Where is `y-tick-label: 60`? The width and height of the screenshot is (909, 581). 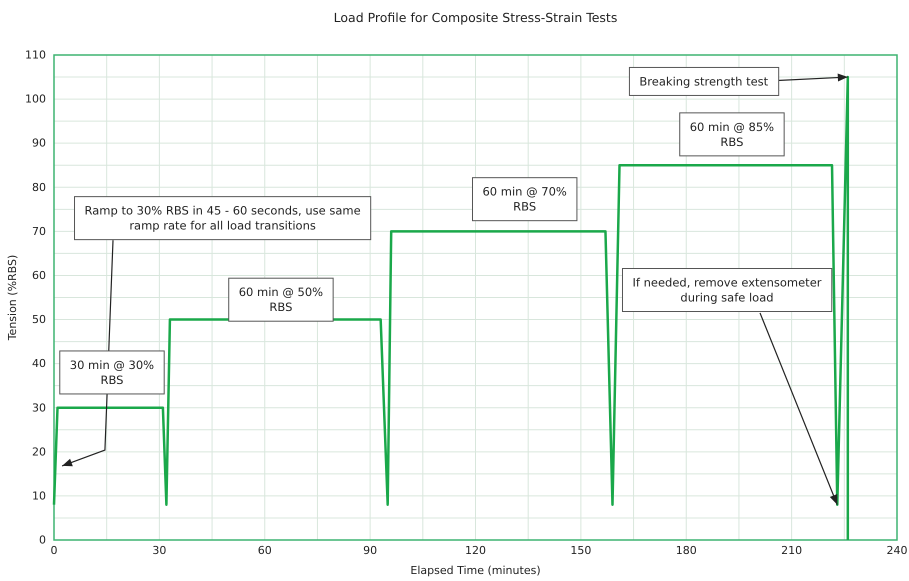 y-tick-label: 60 is located at coordinates (39, 275).